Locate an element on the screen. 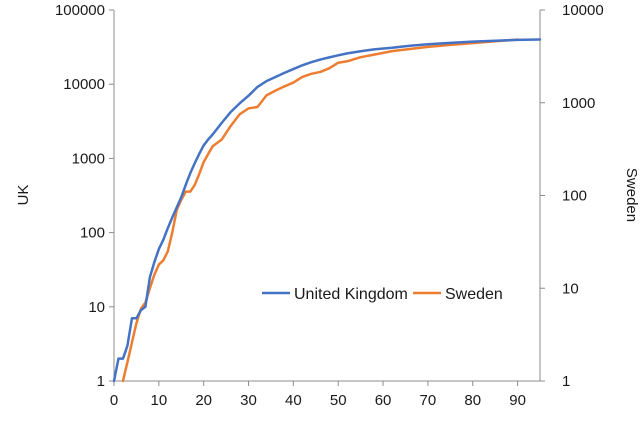 This screenshot has width=640, height=427. y-axis-left: 1 10 100 1000 10000 100000 UK is located at coordinates (65, 196).